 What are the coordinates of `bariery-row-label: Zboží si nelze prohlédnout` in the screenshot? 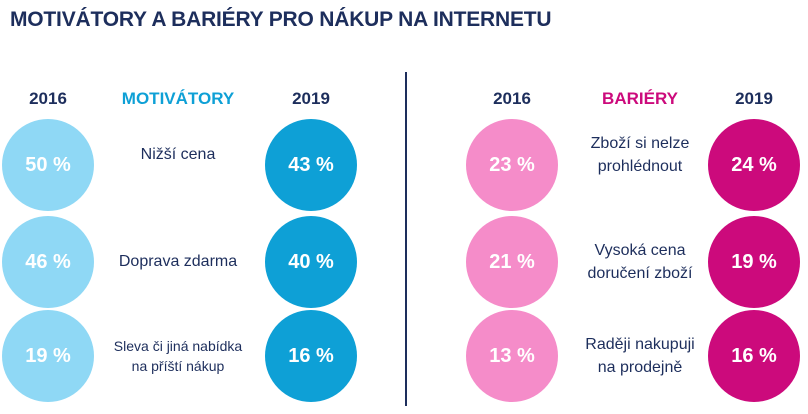 It's located at (640, 155).